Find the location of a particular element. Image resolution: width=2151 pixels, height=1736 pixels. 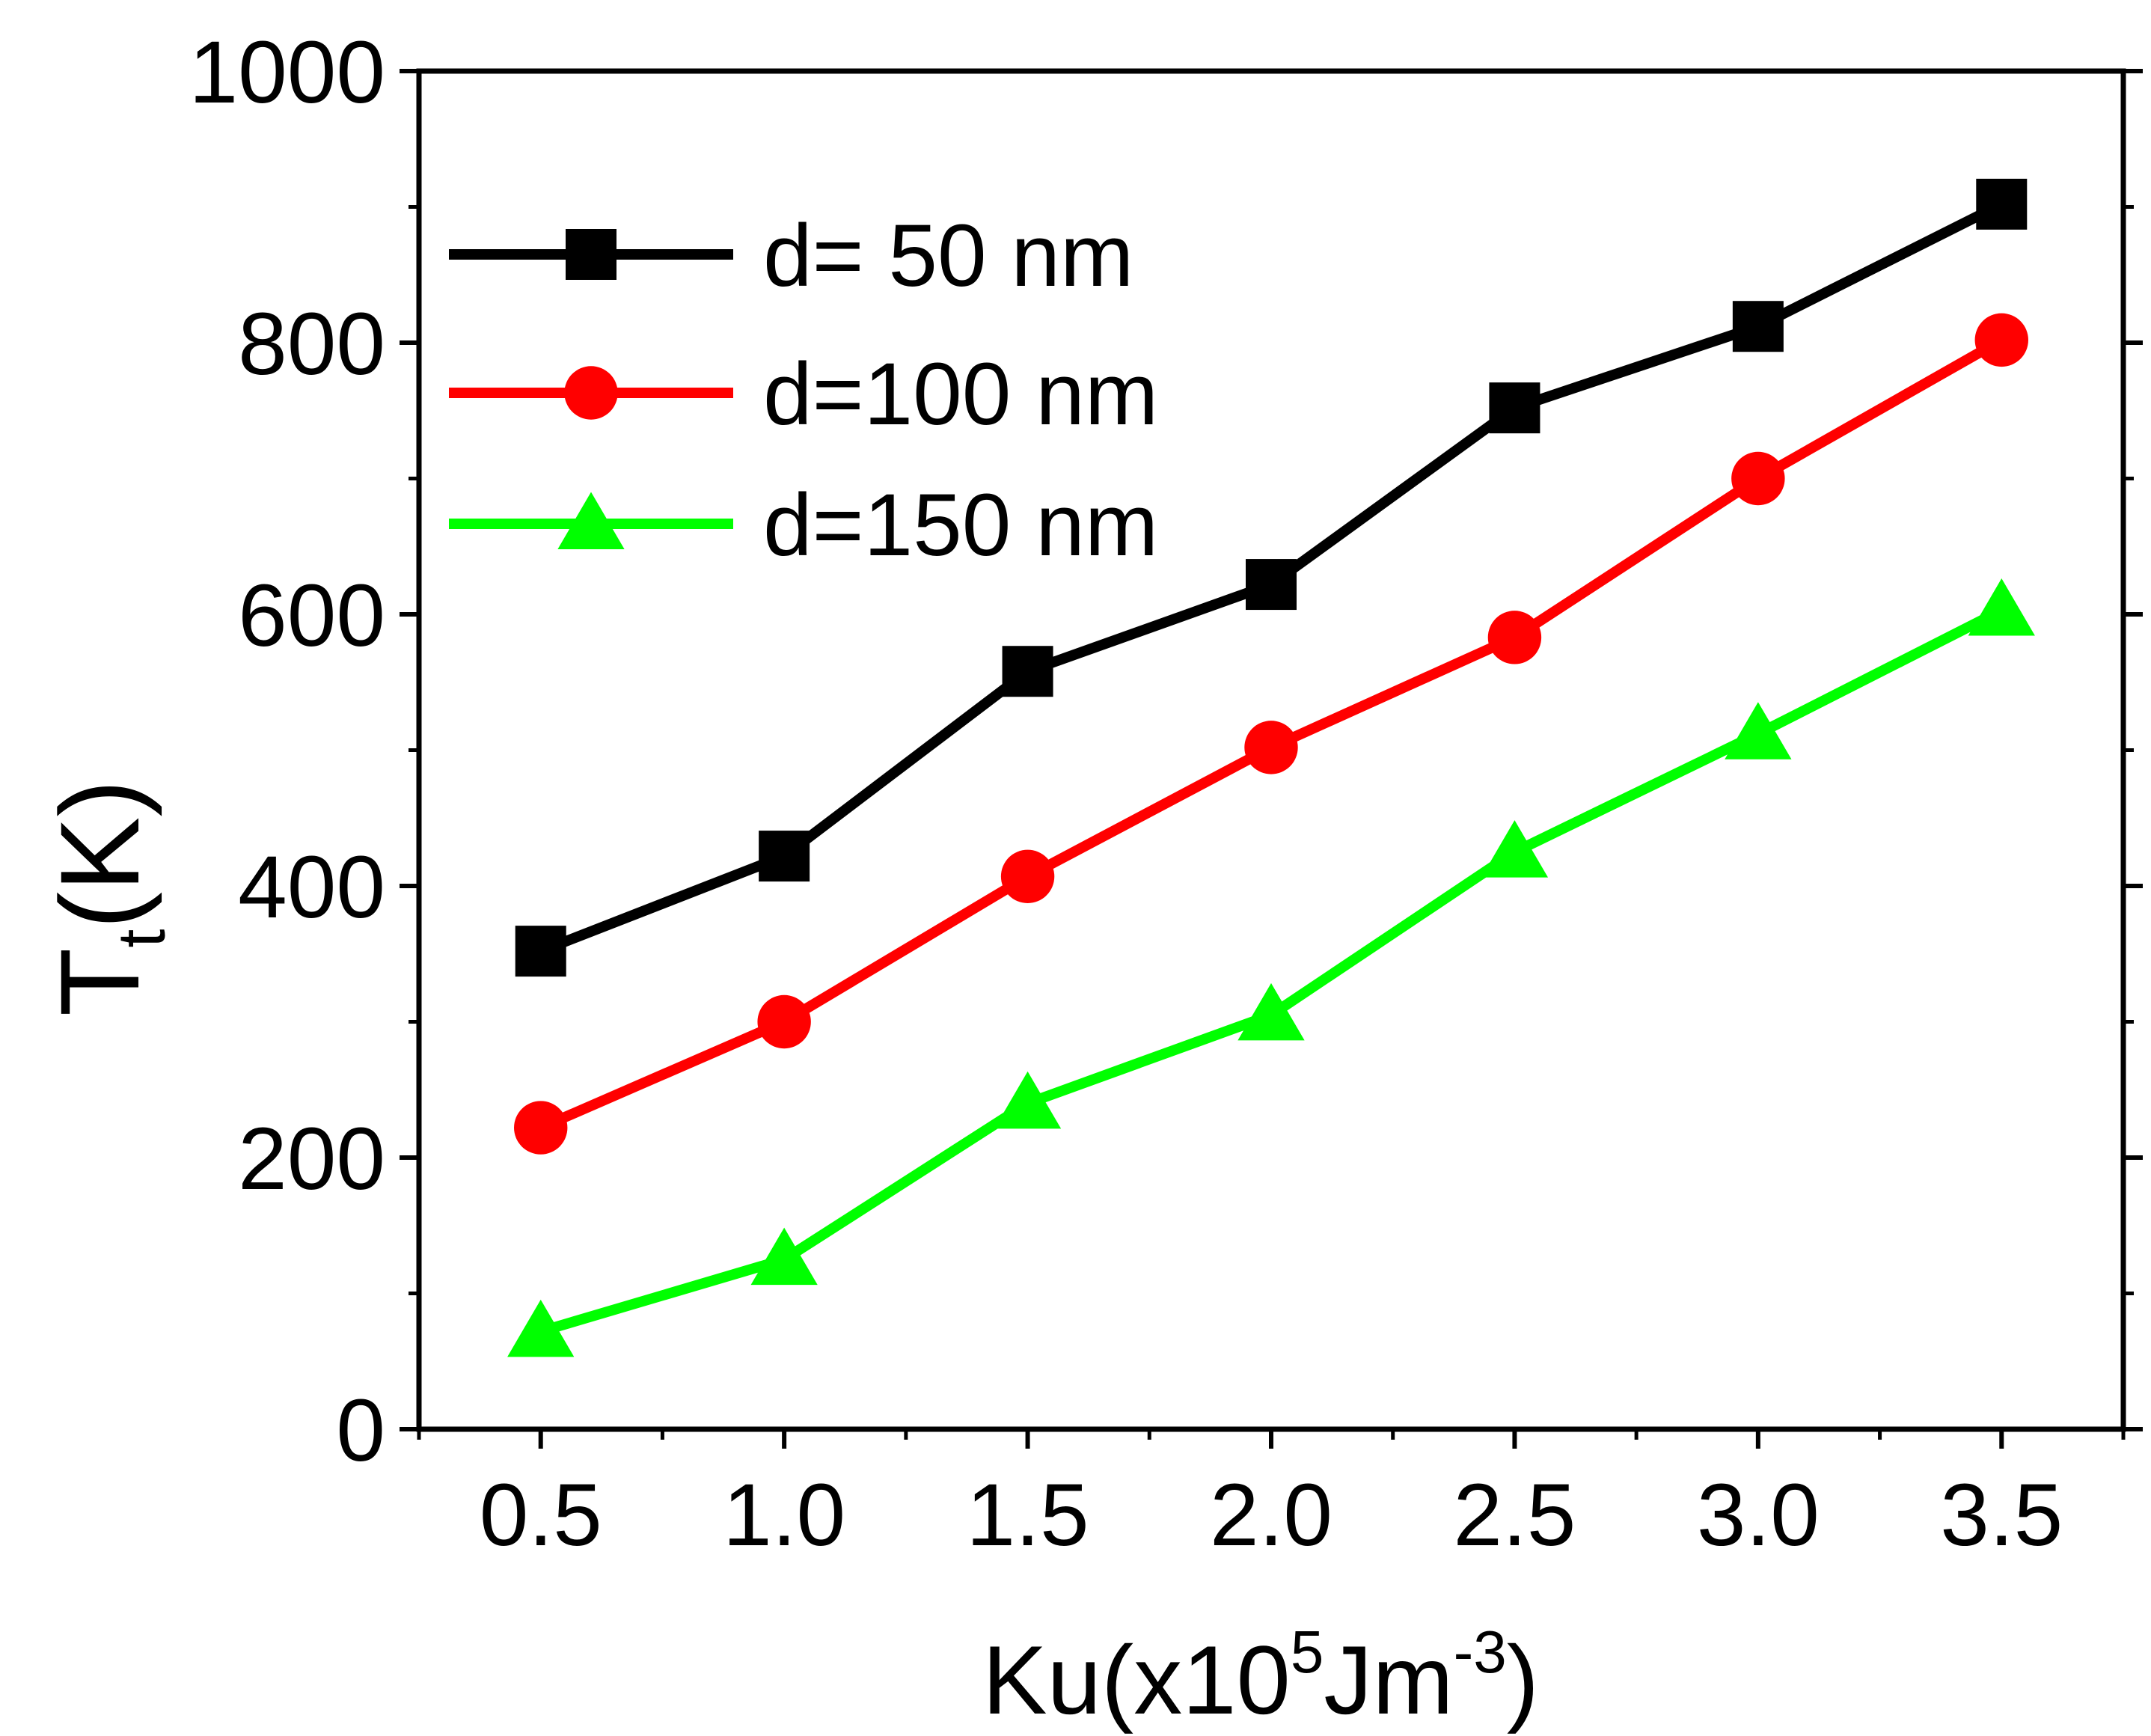

y-tick-label: 800 is located at coordinates (311, 345).